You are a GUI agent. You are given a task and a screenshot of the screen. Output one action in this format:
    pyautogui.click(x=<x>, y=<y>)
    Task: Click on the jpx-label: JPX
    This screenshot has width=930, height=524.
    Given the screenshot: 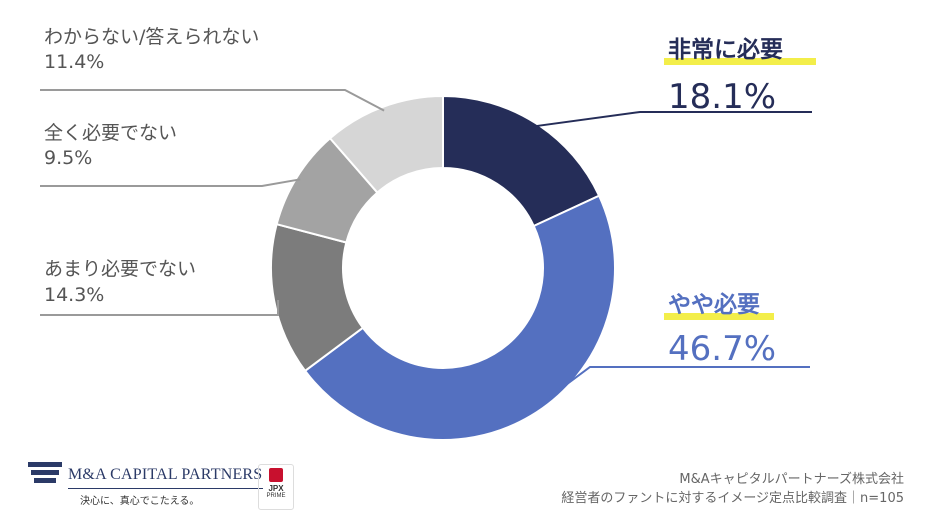 What is the action you would take?
    pyautogui.click(x=276, y=488)
    